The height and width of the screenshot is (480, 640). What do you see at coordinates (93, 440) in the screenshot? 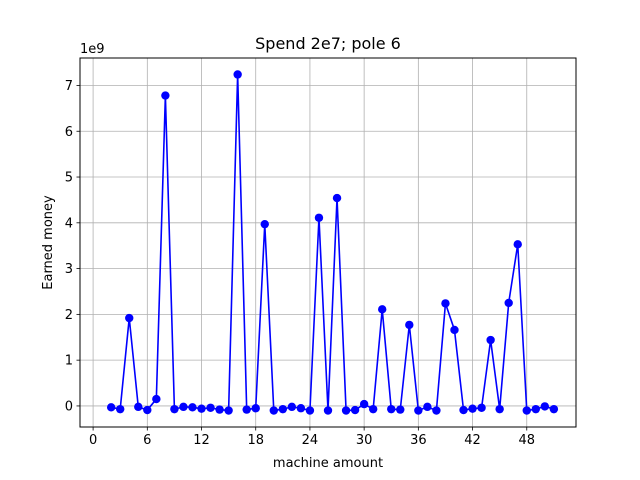
I see `x-tick-label: 0` at bounding box center [93, 440].